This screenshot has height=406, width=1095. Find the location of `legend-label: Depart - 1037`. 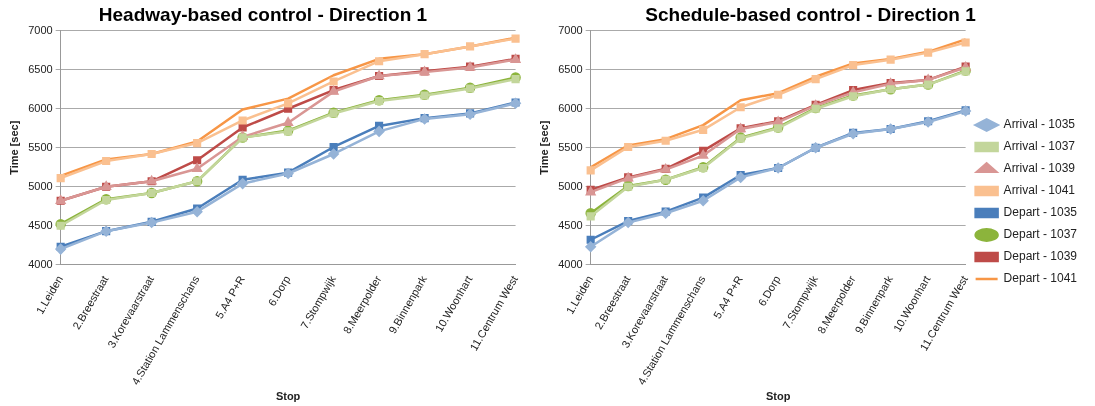

legend-label: Depart - 1037 is located at coordinates (1040, 234).